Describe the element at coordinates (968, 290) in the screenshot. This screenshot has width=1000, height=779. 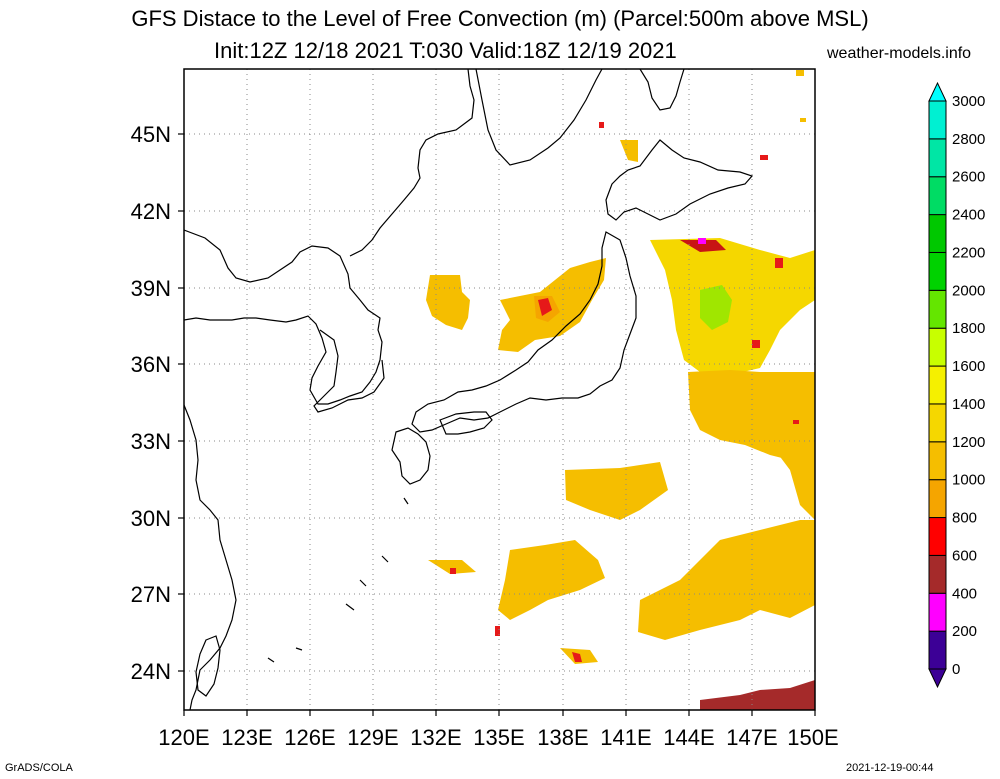
I see `colorbar-label: 2000` at that location.